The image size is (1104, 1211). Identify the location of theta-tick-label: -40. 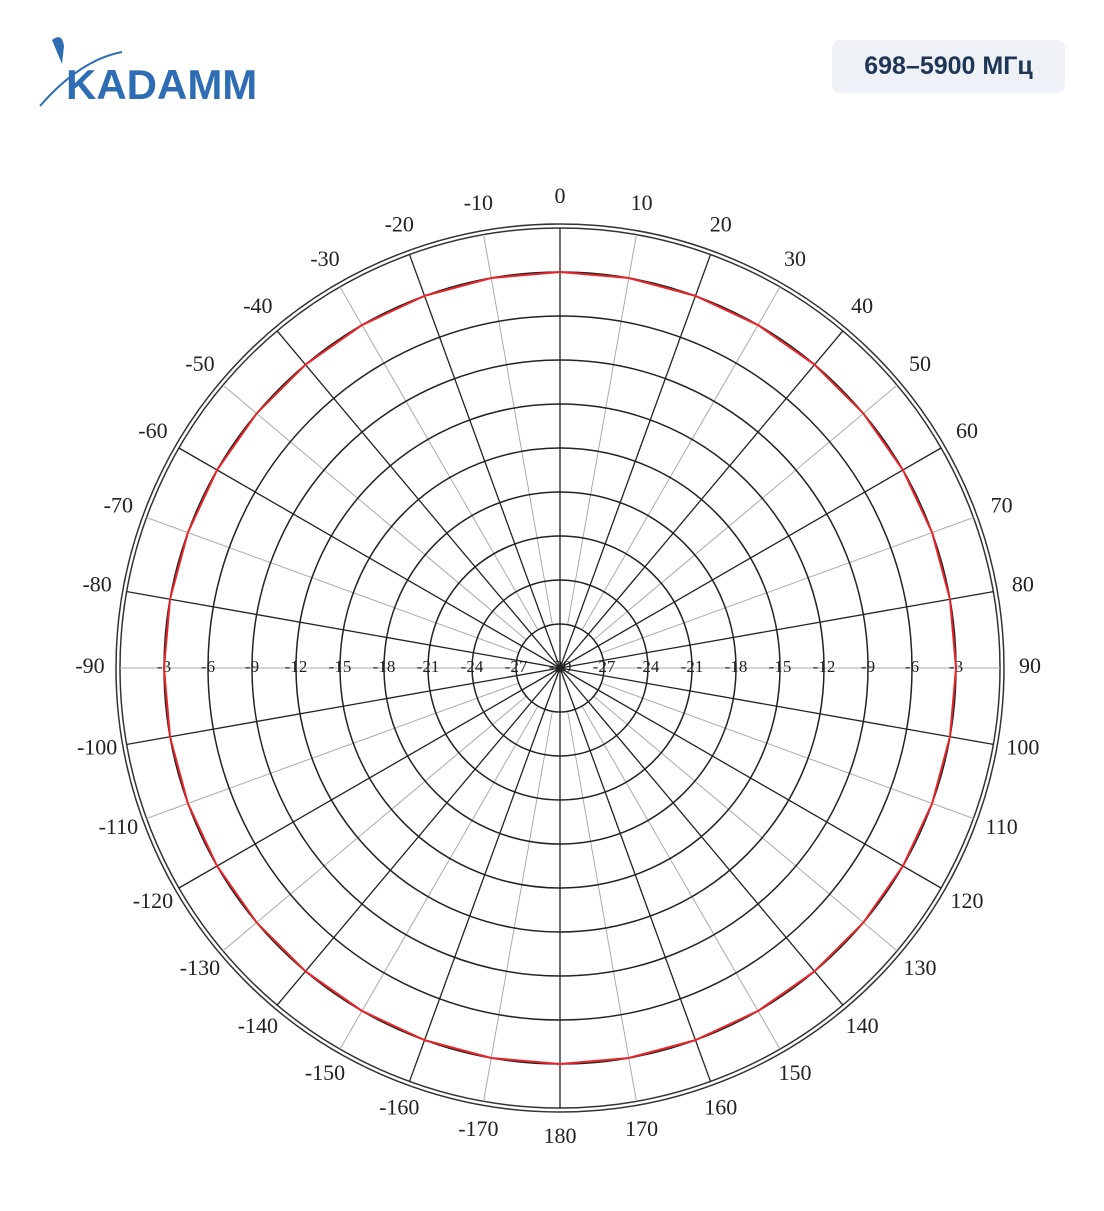
(257, 305).